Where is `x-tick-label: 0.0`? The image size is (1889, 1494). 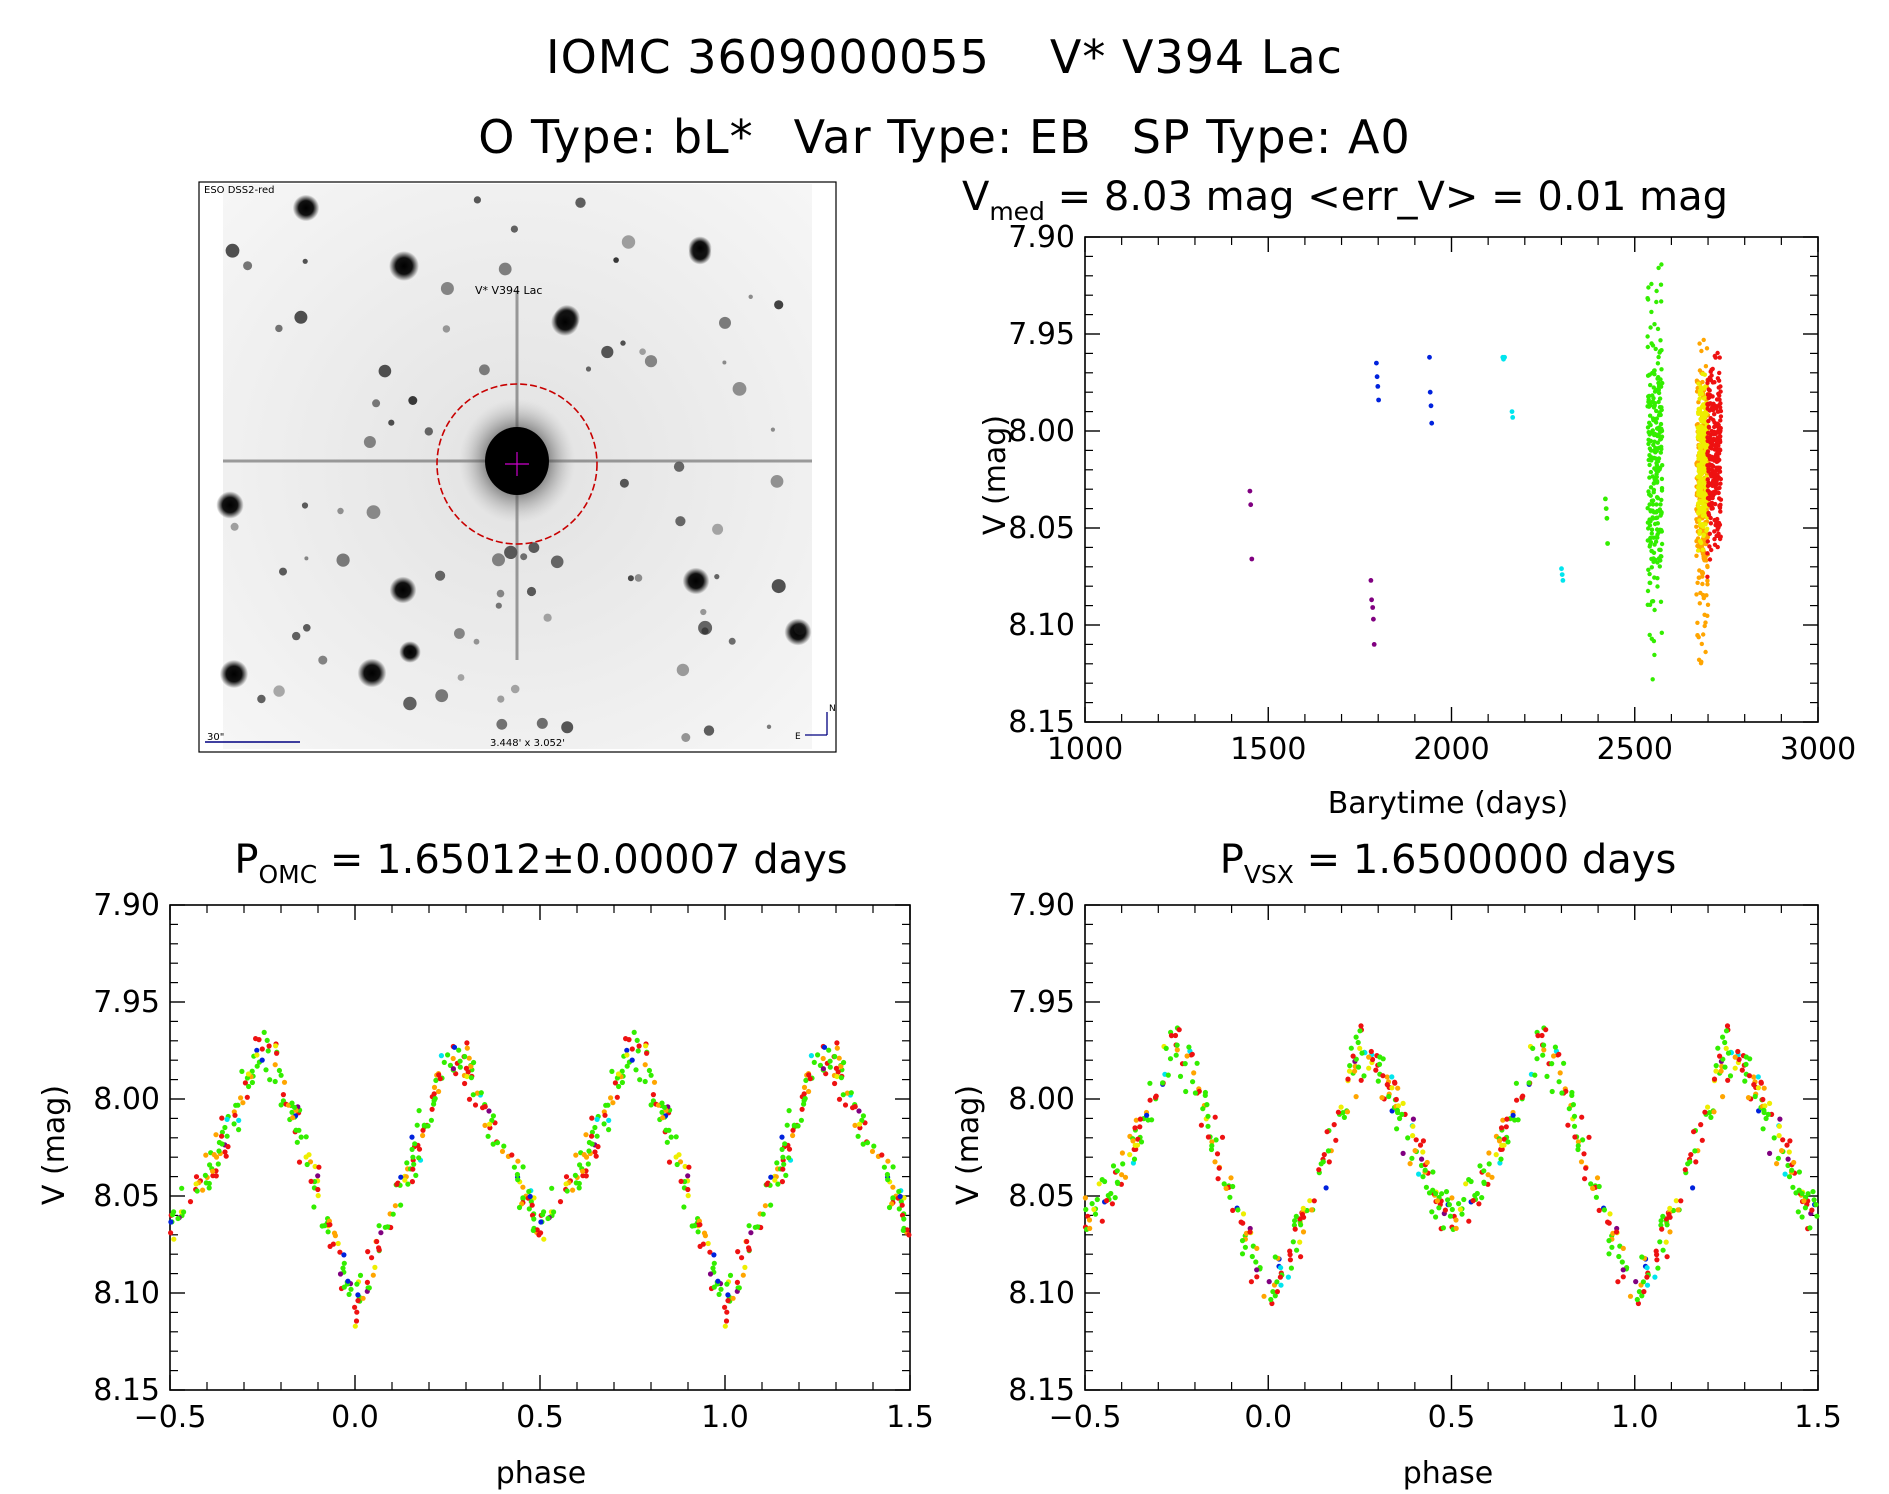 x-tick-label: 0.0 is located at coordinates (1268, 1417).